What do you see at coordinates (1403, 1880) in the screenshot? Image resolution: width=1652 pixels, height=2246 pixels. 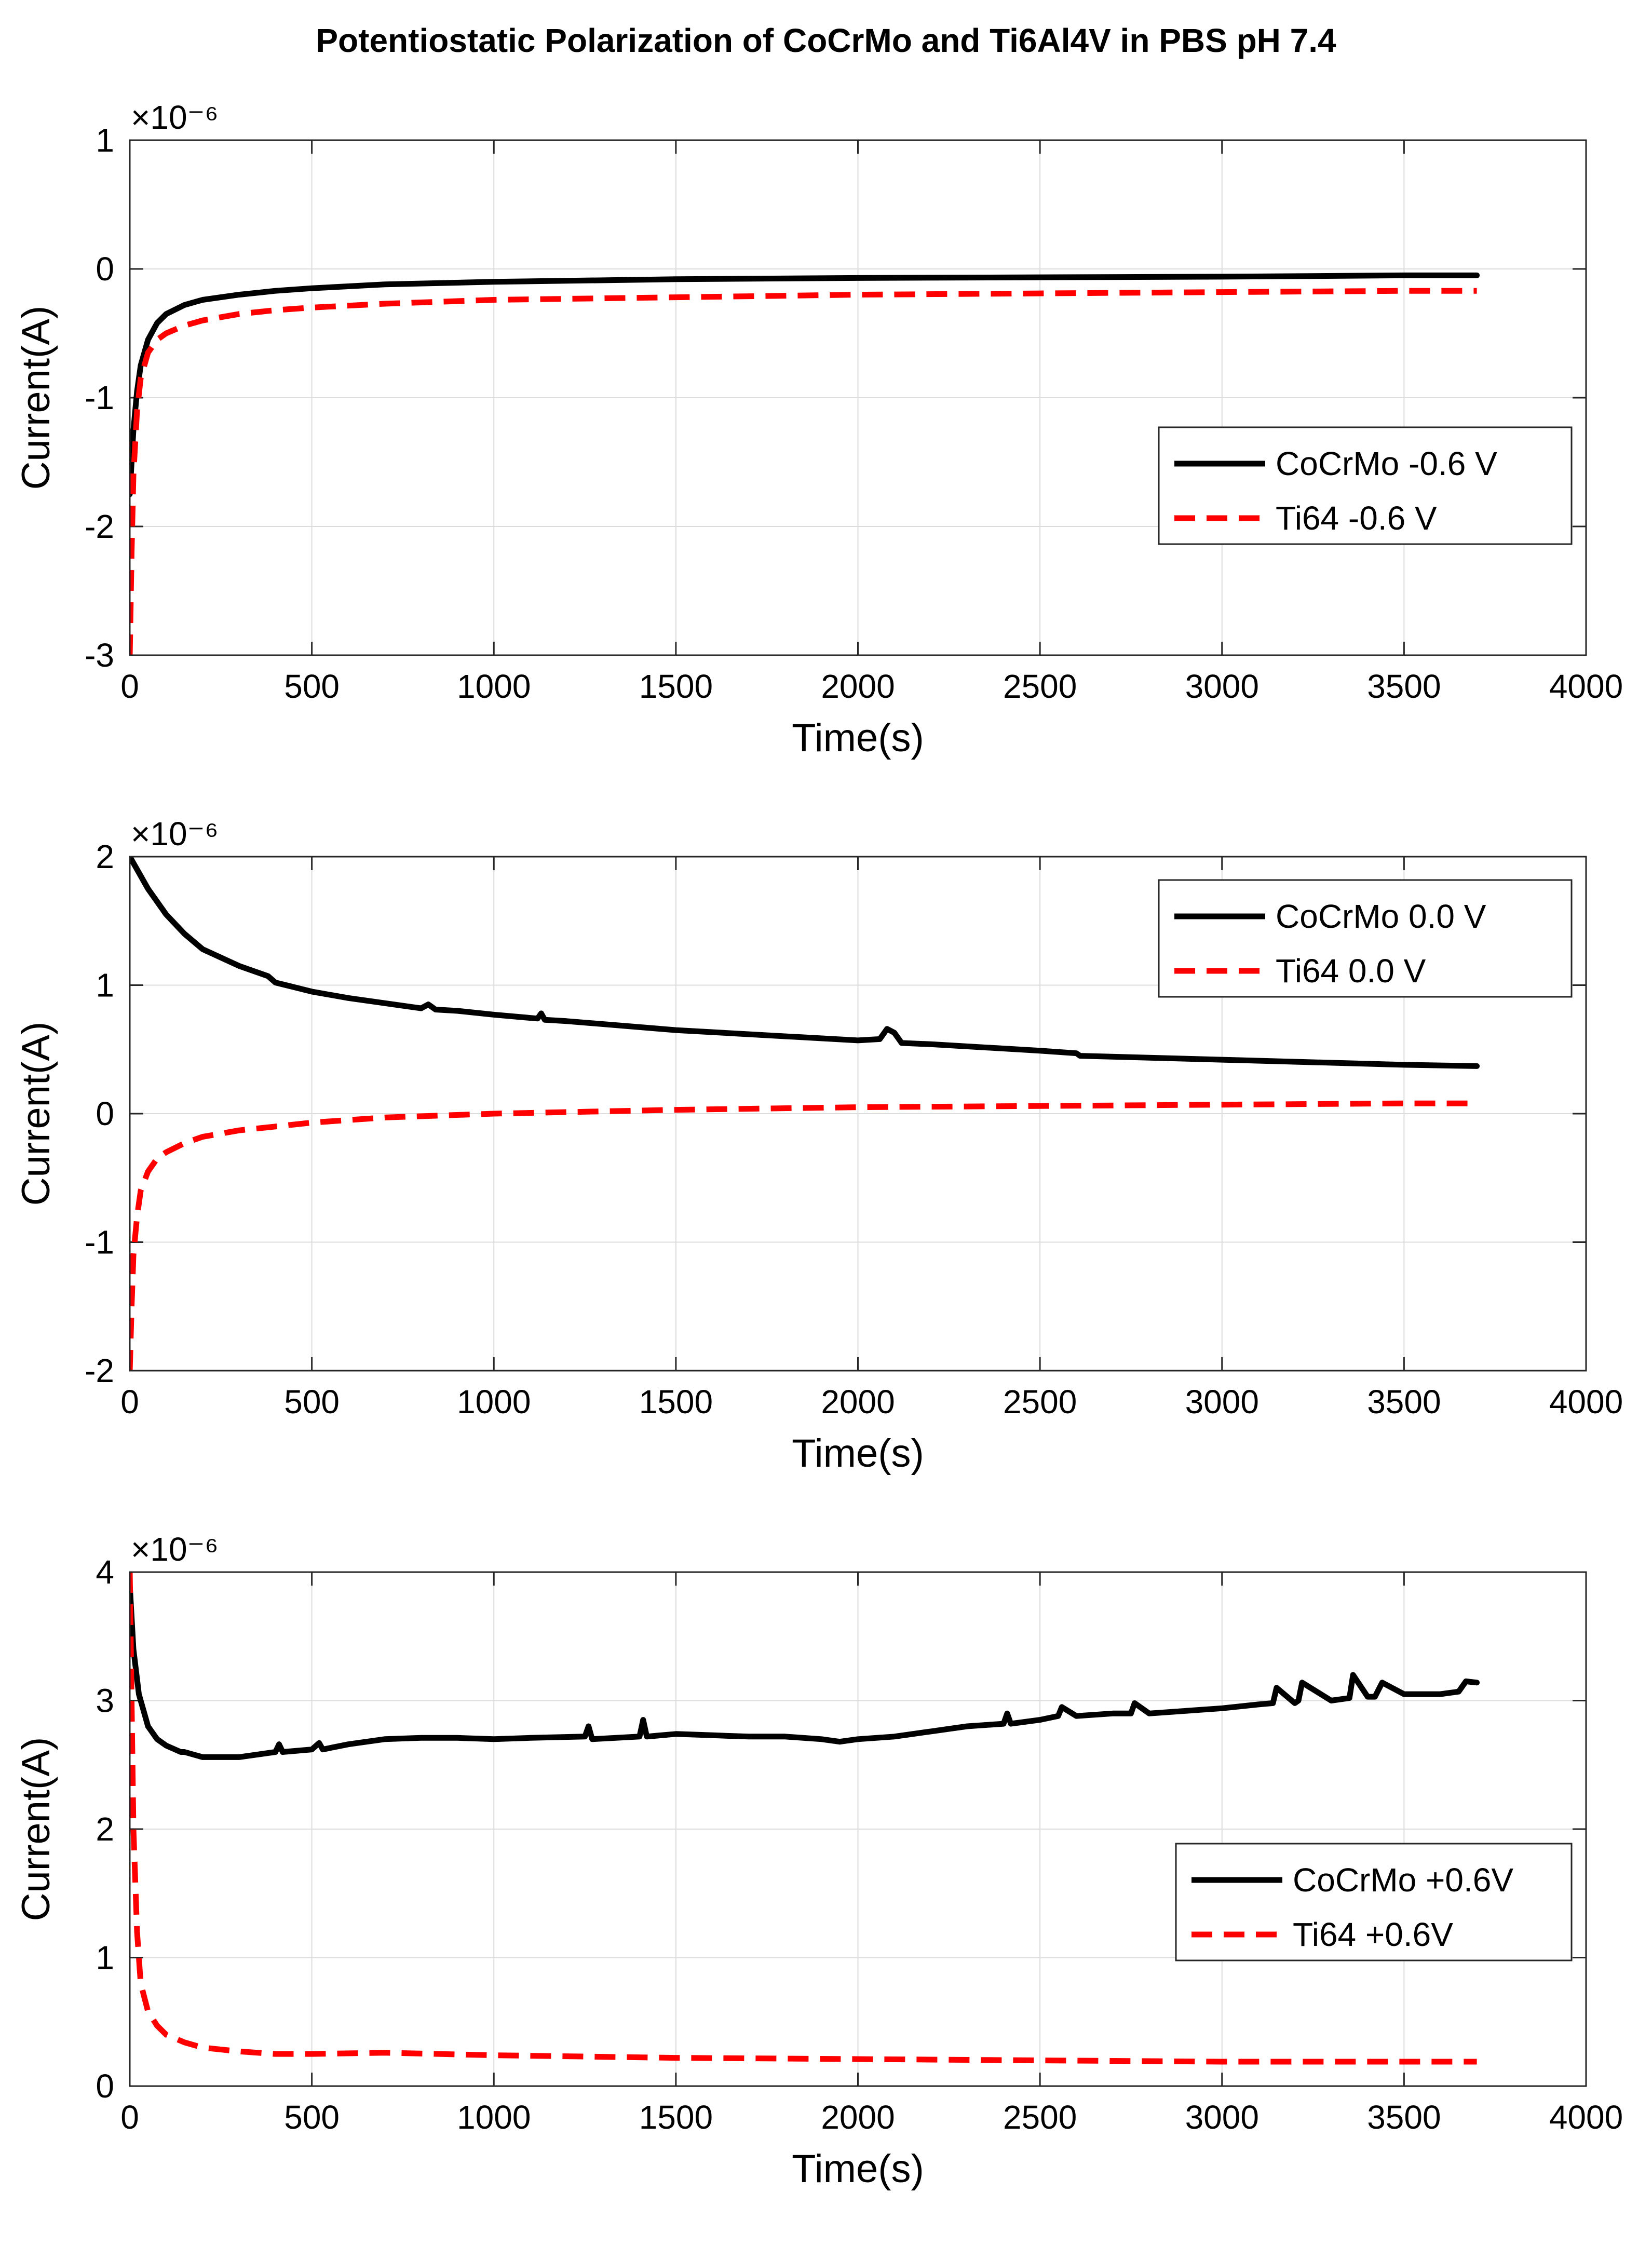 I see `legend-label: CoCrMo +0.6V` at bounding box center [1403, 1880].